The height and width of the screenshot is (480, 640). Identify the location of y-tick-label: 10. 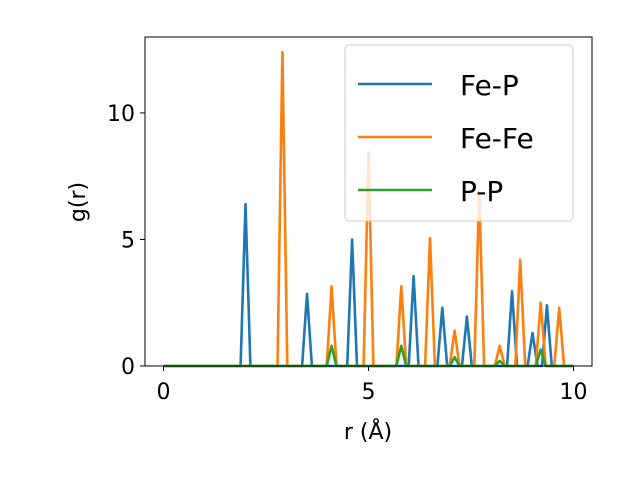
(121, 114).